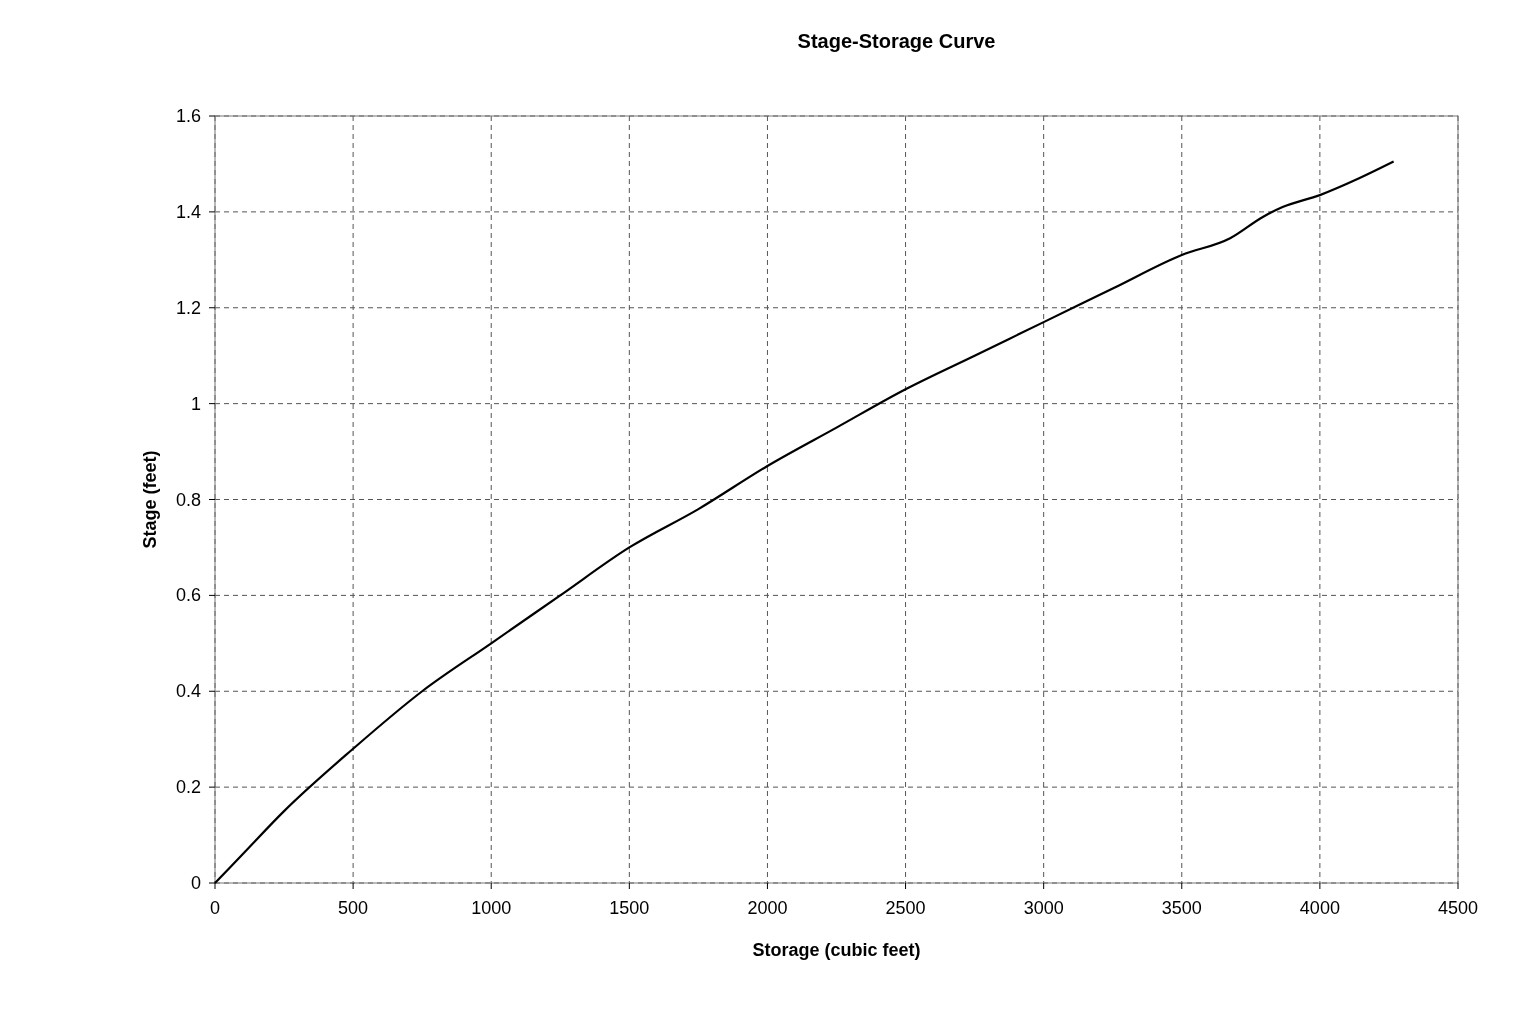 The image size is (1514, 1016). Describe the element at coordinates (195, 883) in the screenshot. I see `y-tick-label: 0` at that location.